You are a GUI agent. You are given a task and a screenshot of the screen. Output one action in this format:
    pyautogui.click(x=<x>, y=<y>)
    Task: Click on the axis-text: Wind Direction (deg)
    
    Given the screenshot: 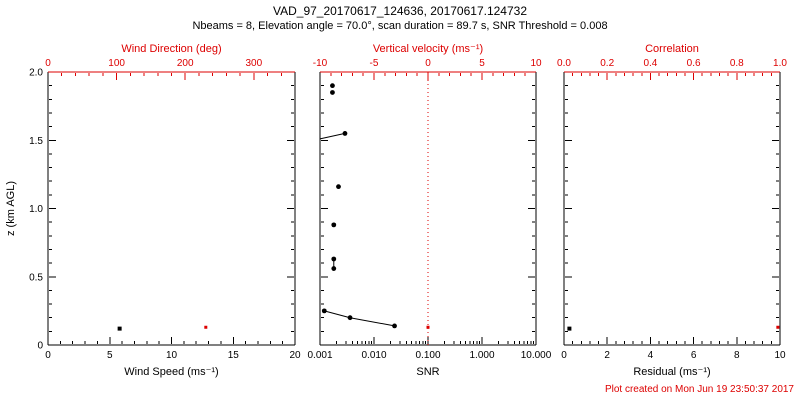 What is the action you would take?
    pyautogui.click(x=171, y=49)
    